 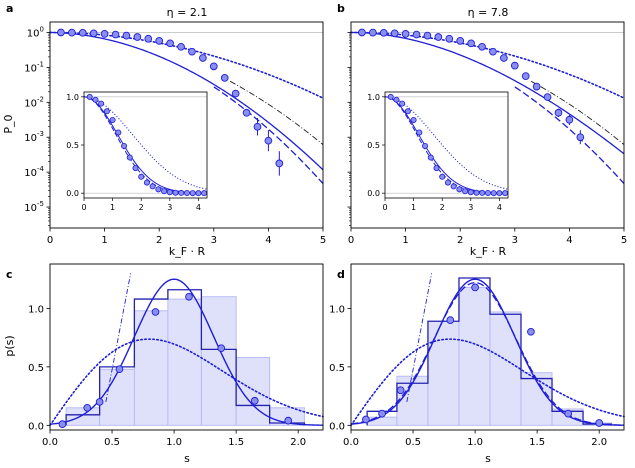 I want to click on x-tick-label: 2.0, so click(x=298, y=442).